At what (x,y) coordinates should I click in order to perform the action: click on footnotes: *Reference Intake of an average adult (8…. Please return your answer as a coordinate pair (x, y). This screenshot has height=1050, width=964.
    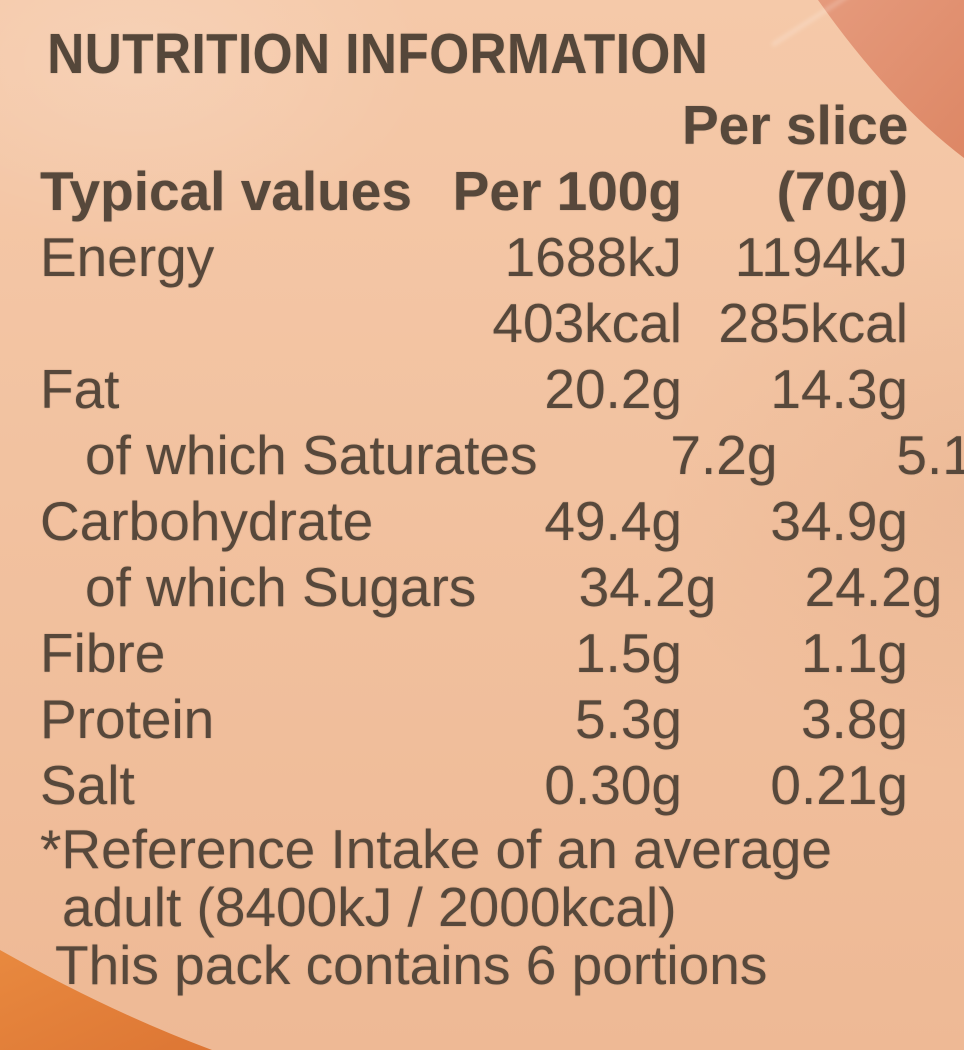
    Looking at the image, I should click on (474, 907).